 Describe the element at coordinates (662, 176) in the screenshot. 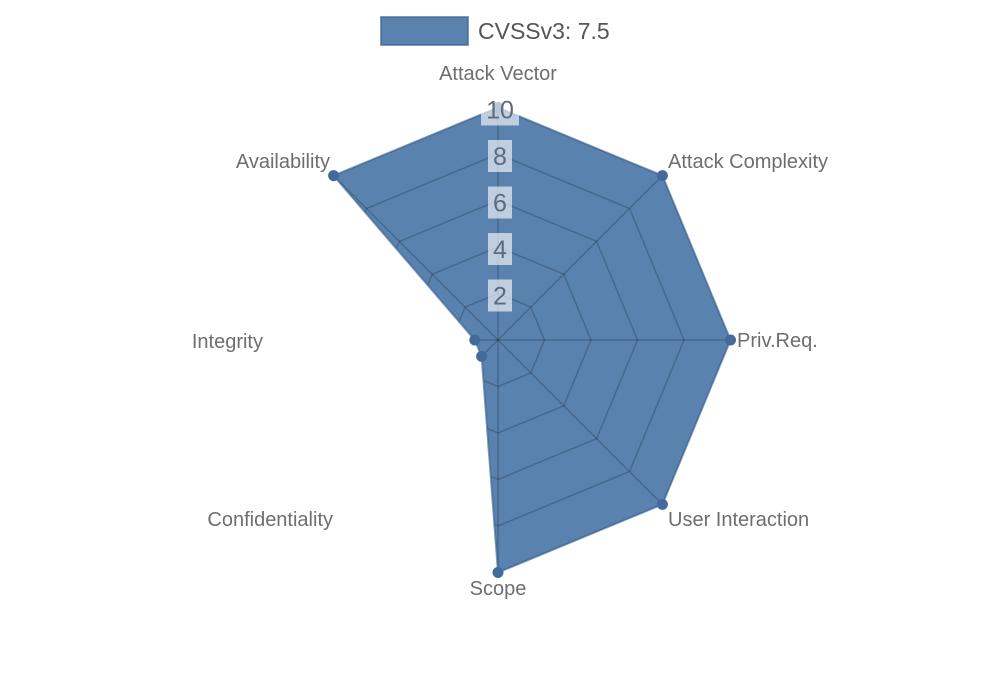

I see `data-point-attack-complexity` at that location.